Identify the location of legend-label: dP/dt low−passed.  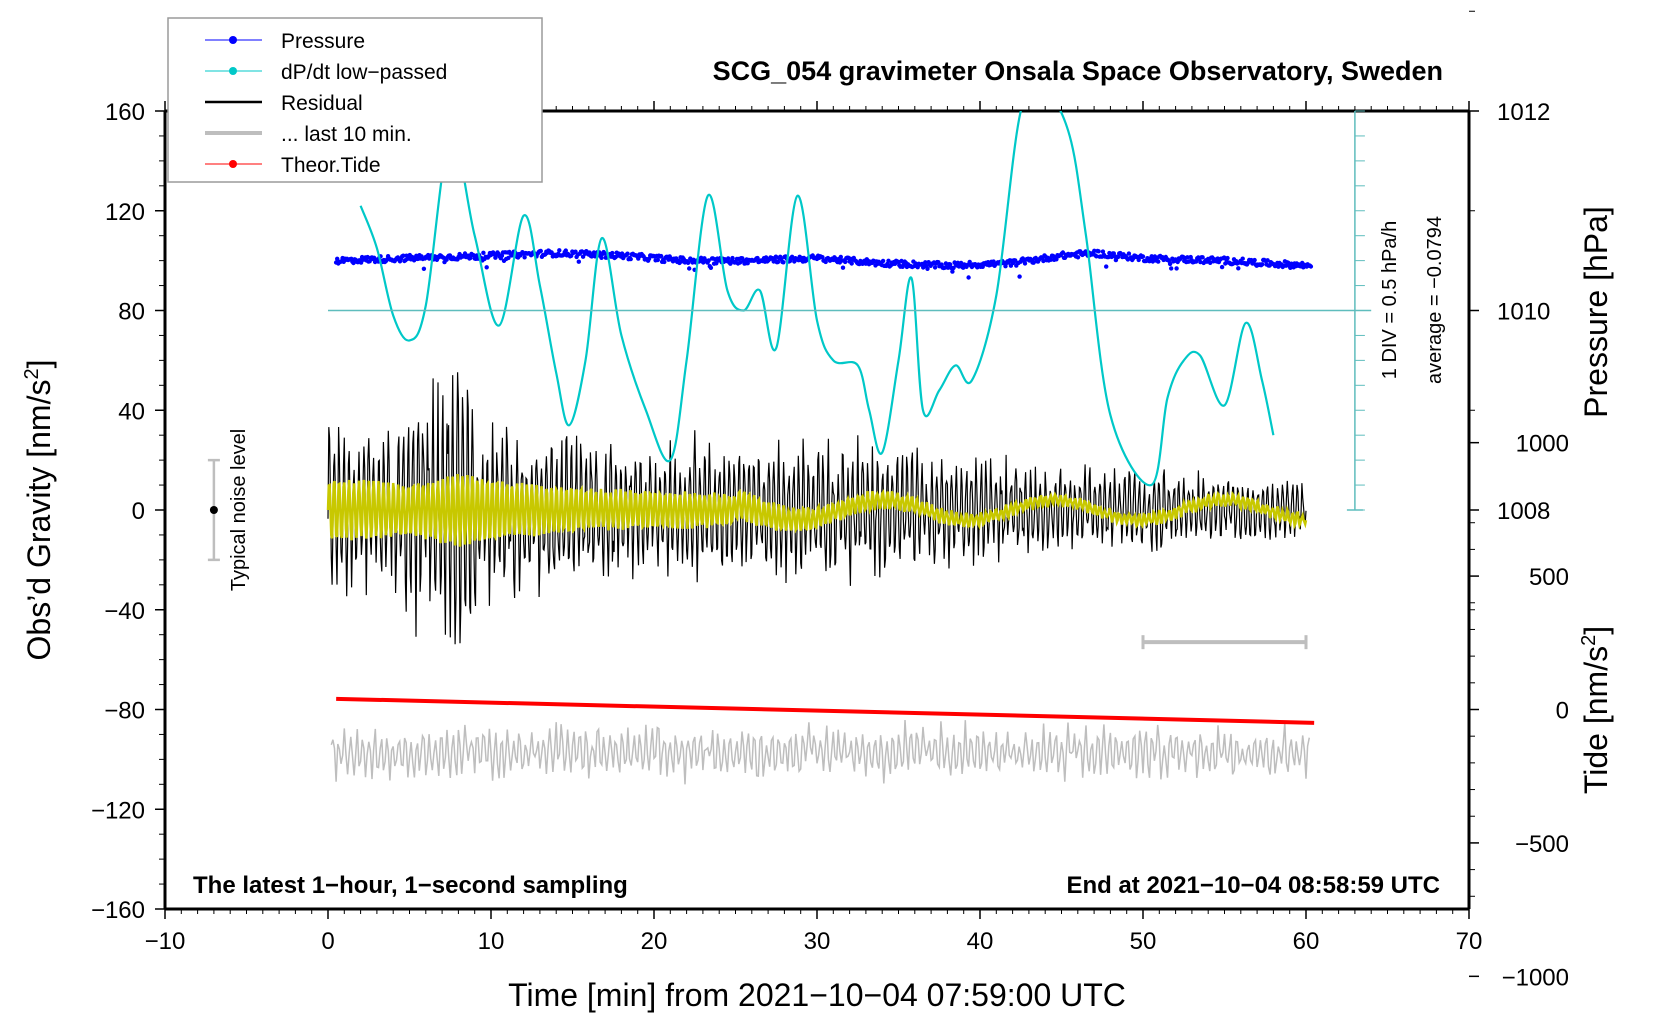
(364, 72).